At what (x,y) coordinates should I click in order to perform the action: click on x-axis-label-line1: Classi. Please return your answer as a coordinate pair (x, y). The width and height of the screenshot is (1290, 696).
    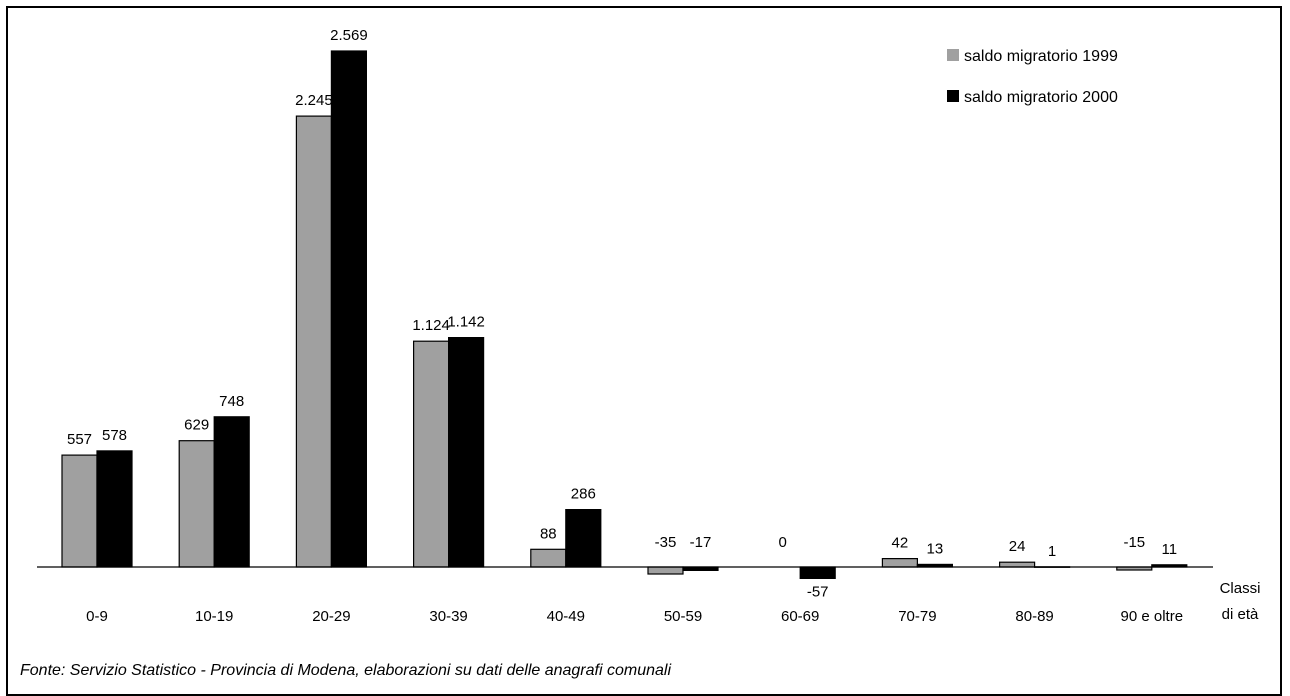
    Looking at the image, I should click on (1240, 588).